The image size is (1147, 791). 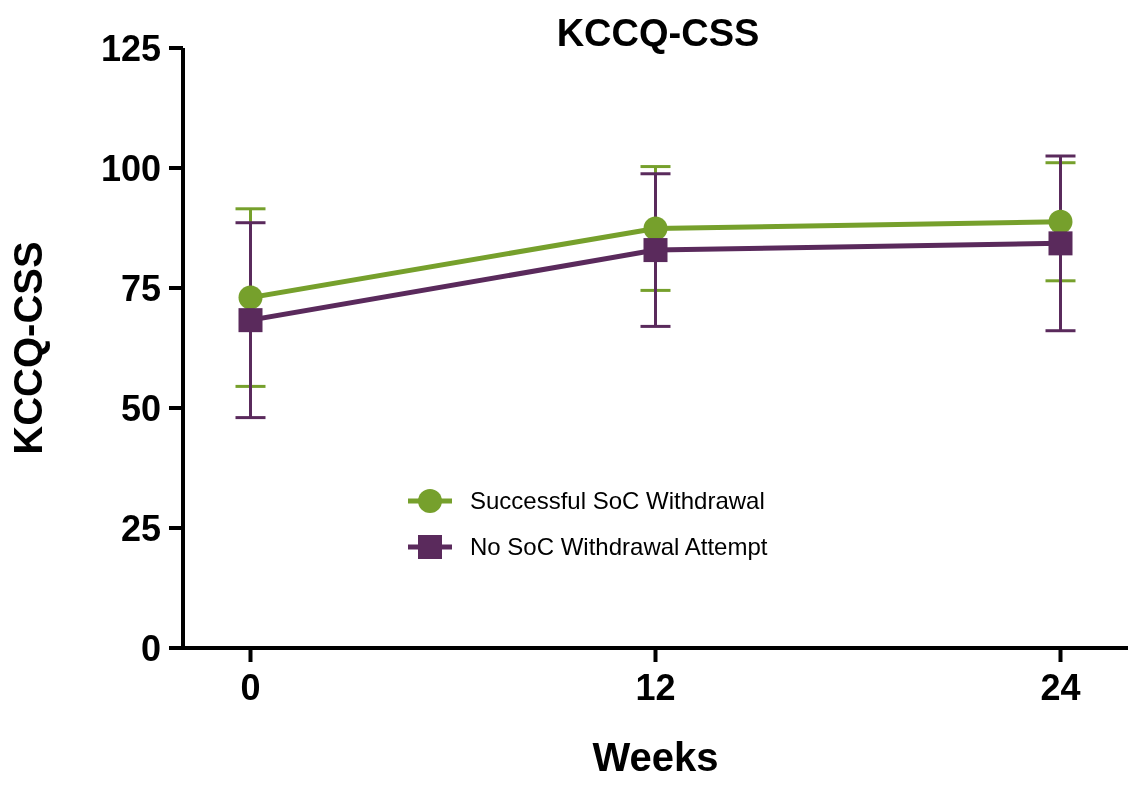 I want to click on y-tick-label: 125, so click(x=130, y=48).